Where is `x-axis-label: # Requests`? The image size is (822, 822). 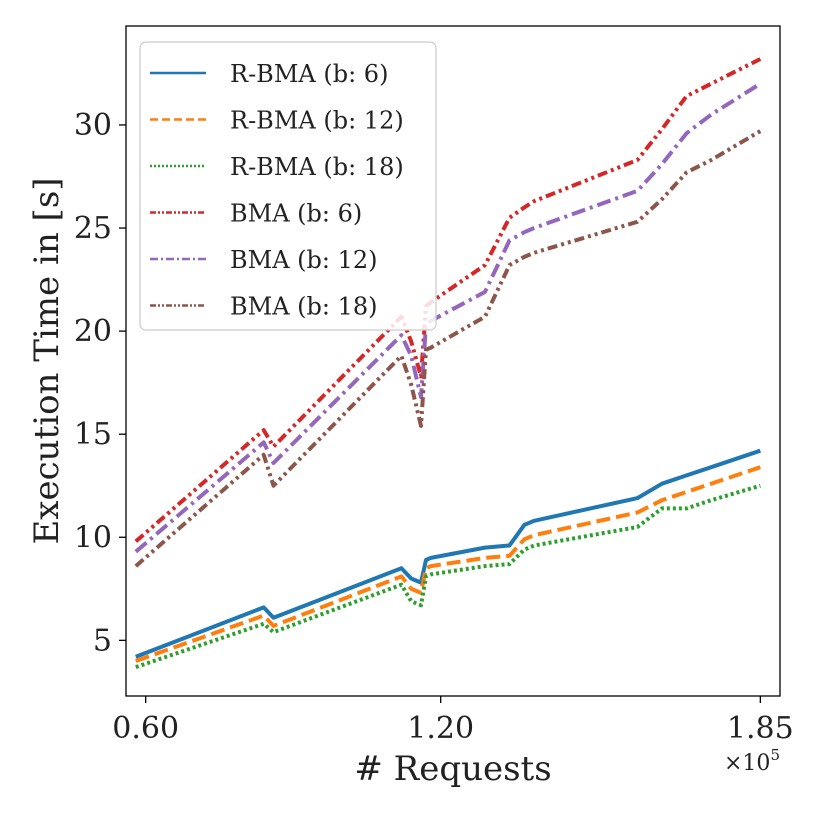 x-axis-label: # Requests is located at coordinates (452, 769).